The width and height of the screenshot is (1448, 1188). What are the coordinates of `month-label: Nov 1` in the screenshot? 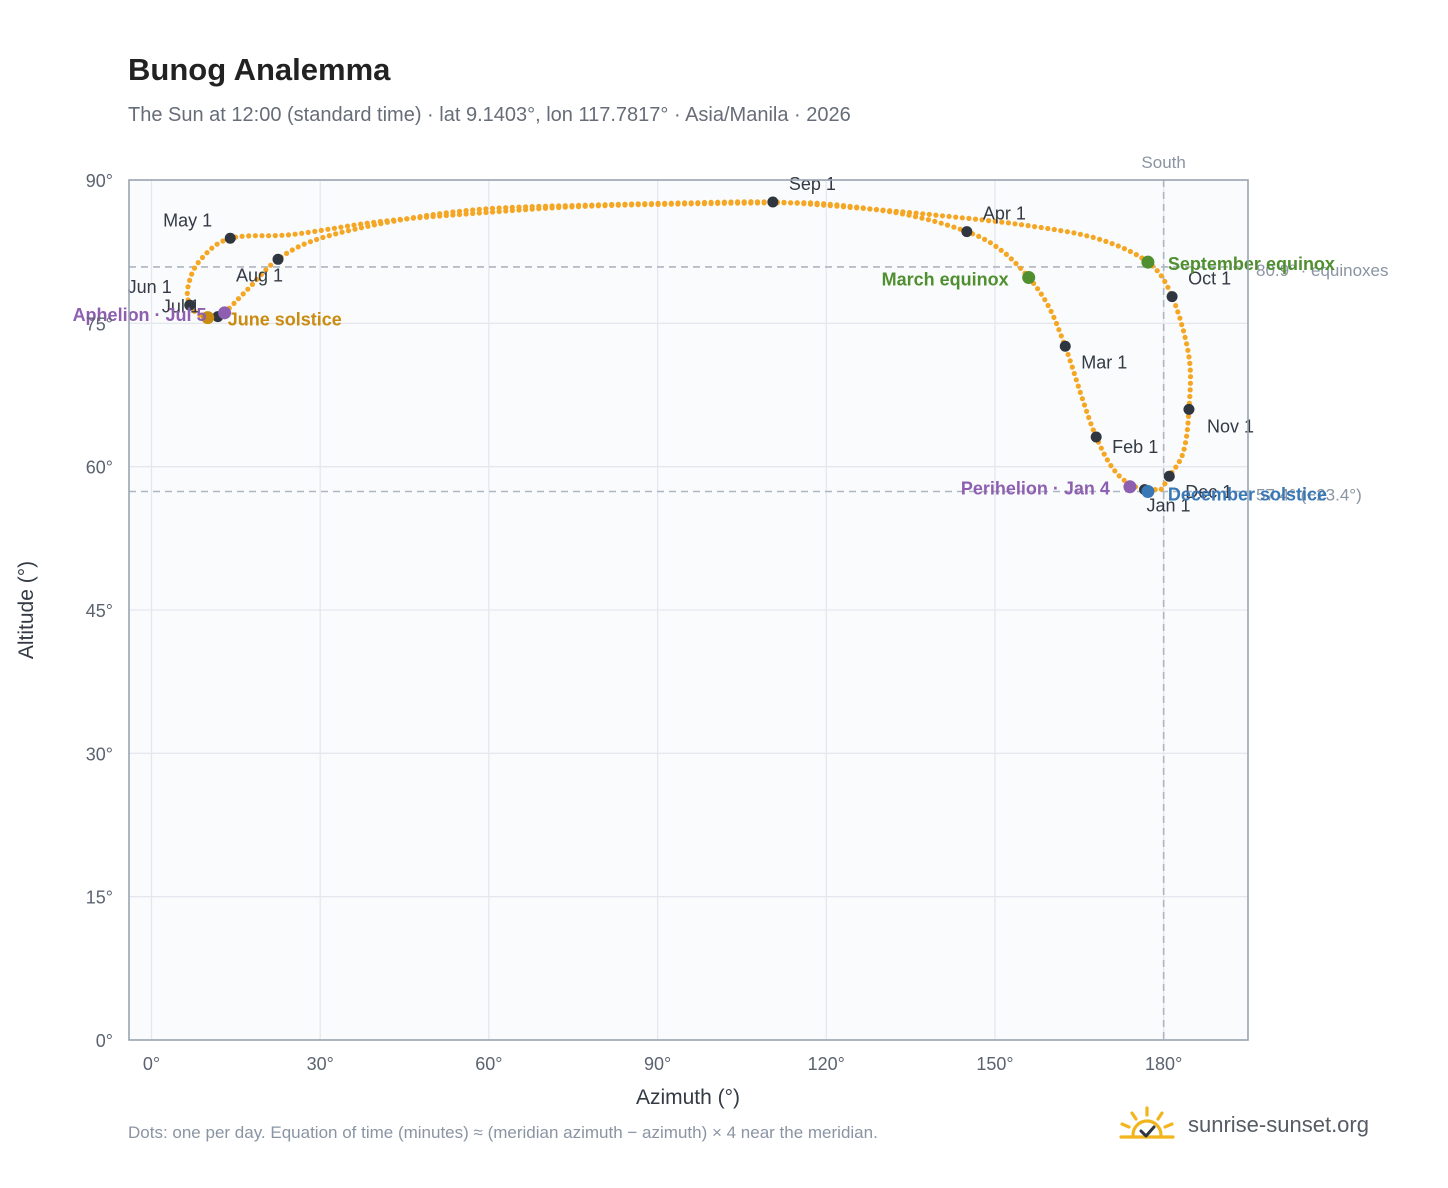 It's located at (1230, 426).